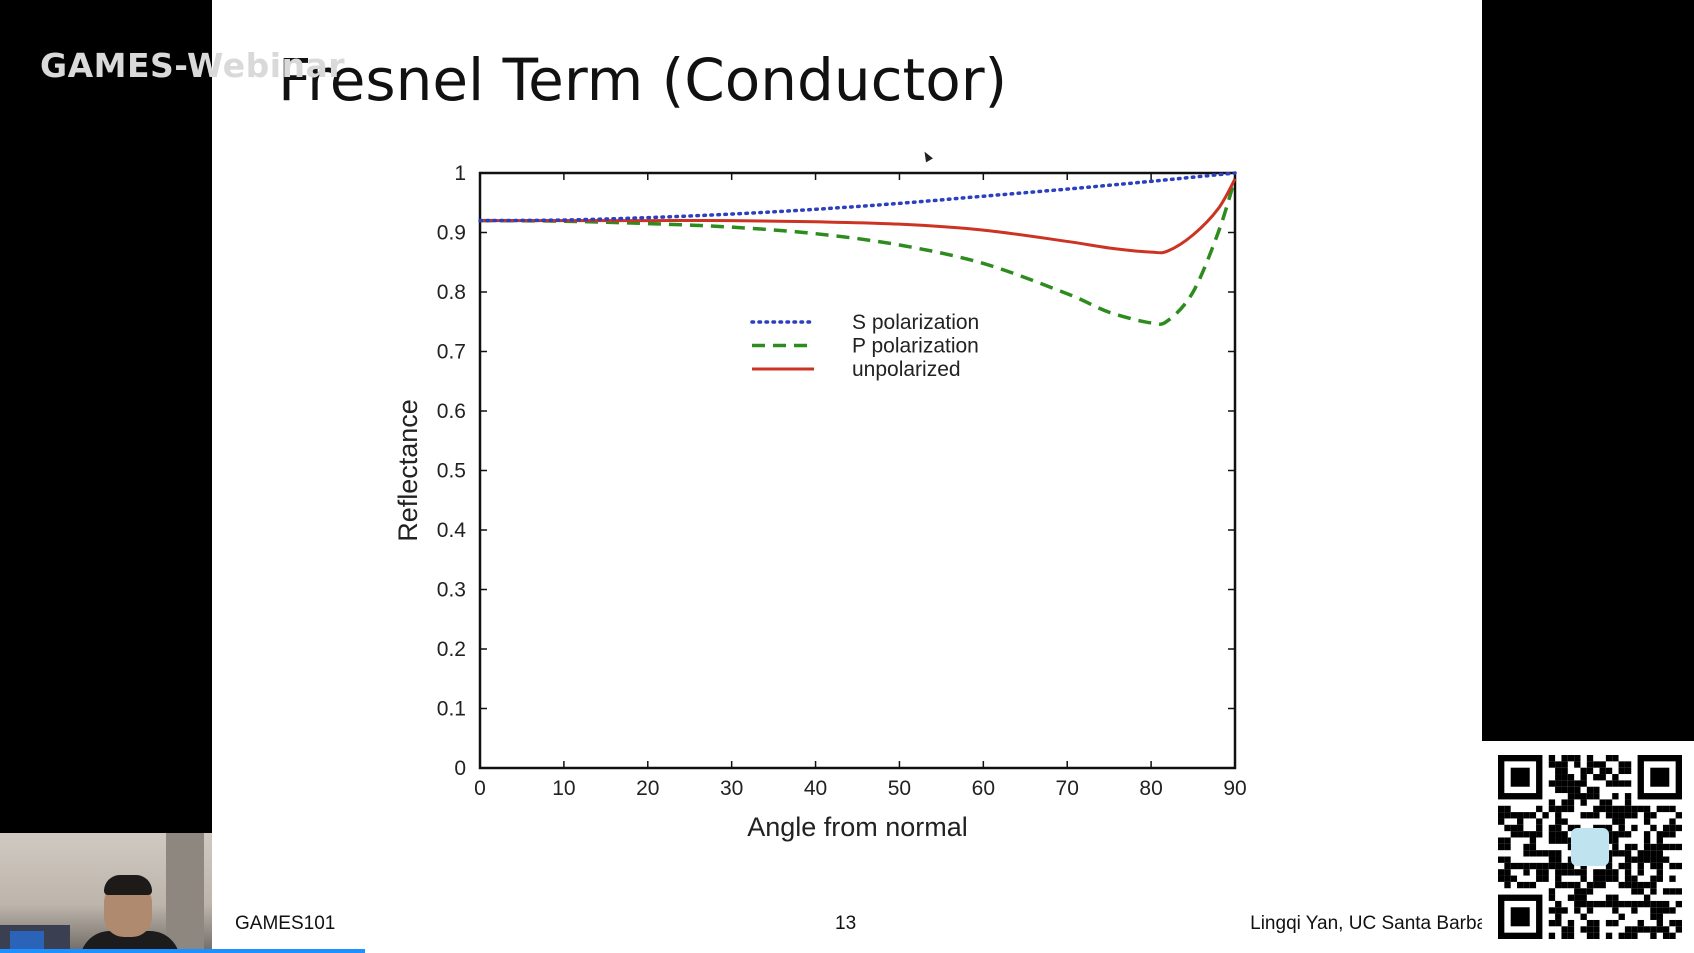 The image size is (1694, 953). I want to click on qr-code-panel, so click(1588, 847).